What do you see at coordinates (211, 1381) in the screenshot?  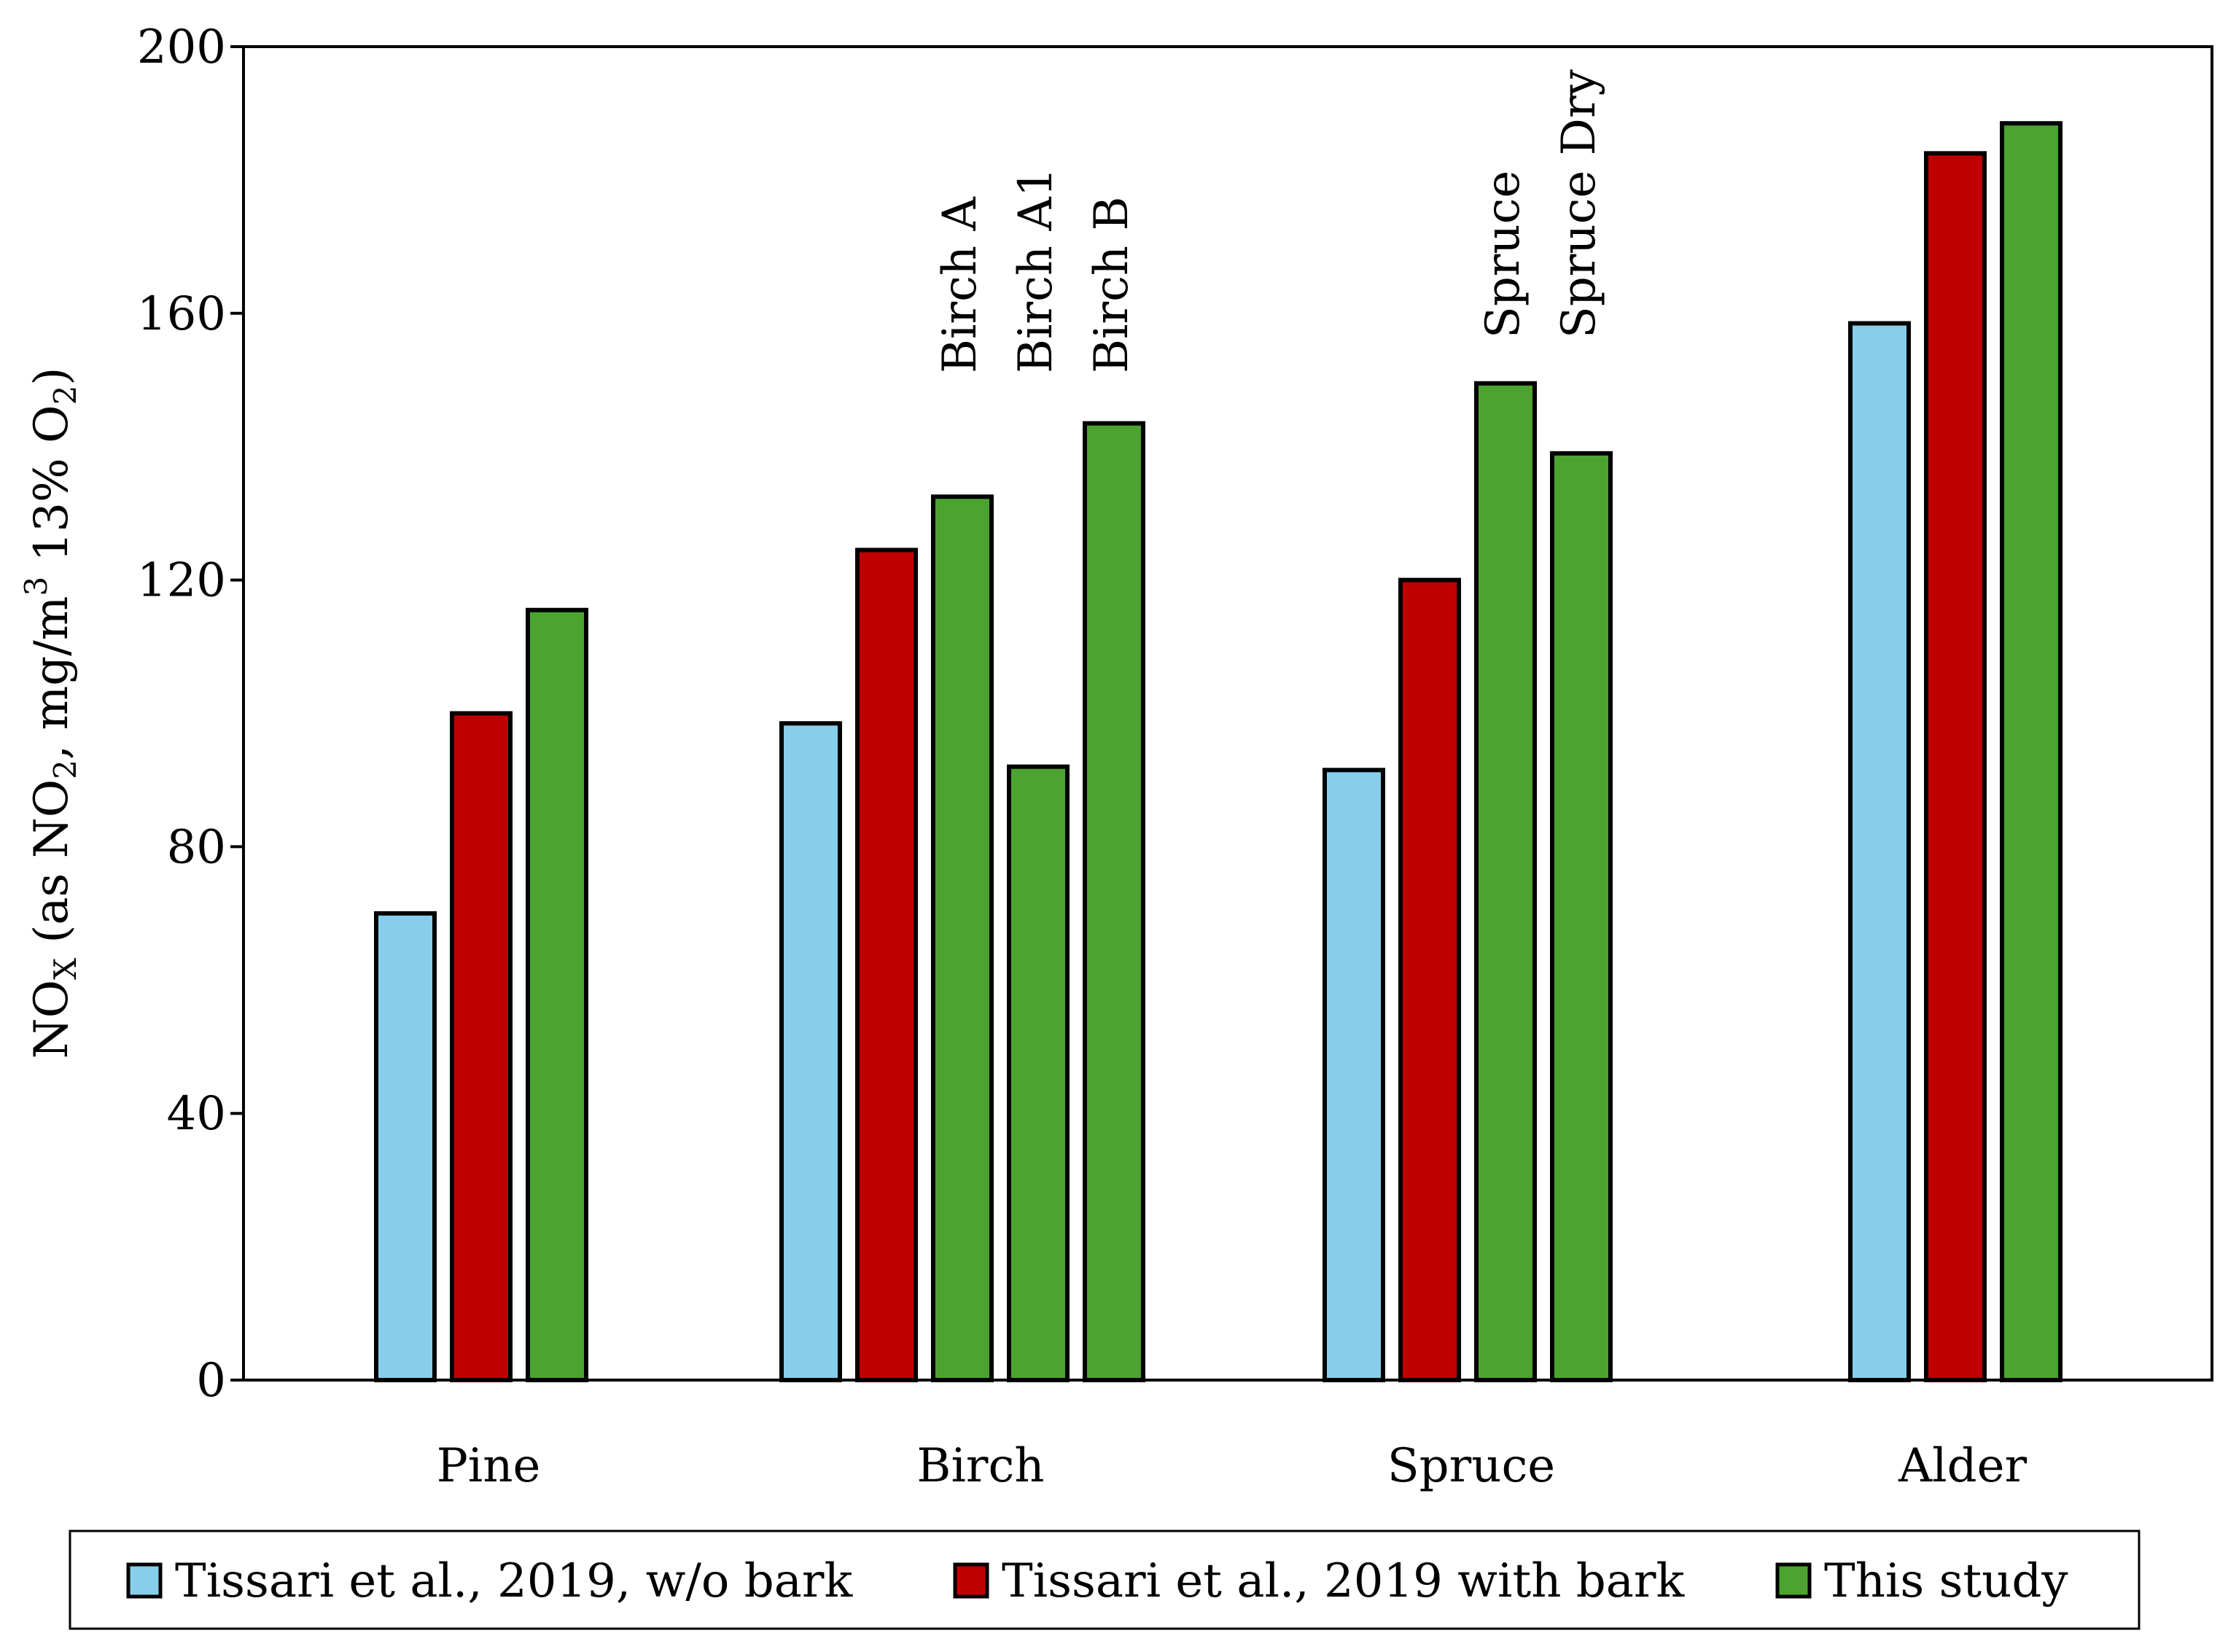 I see `y-tick-label: 0` at bounding box center [211, 1381].